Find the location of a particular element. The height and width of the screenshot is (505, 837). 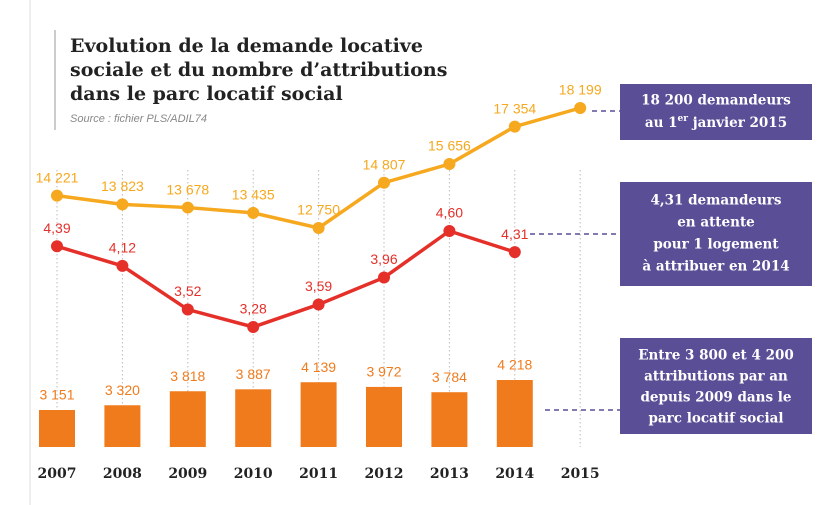

annotation-text: parc locatif social is located at coordinates (715, 419).